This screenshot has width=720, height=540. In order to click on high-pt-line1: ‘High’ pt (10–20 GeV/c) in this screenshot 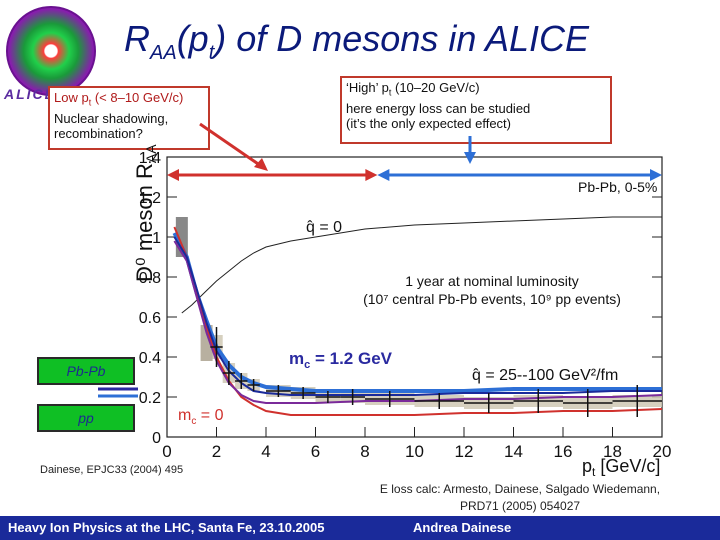, I will do `click(413, 89)`.